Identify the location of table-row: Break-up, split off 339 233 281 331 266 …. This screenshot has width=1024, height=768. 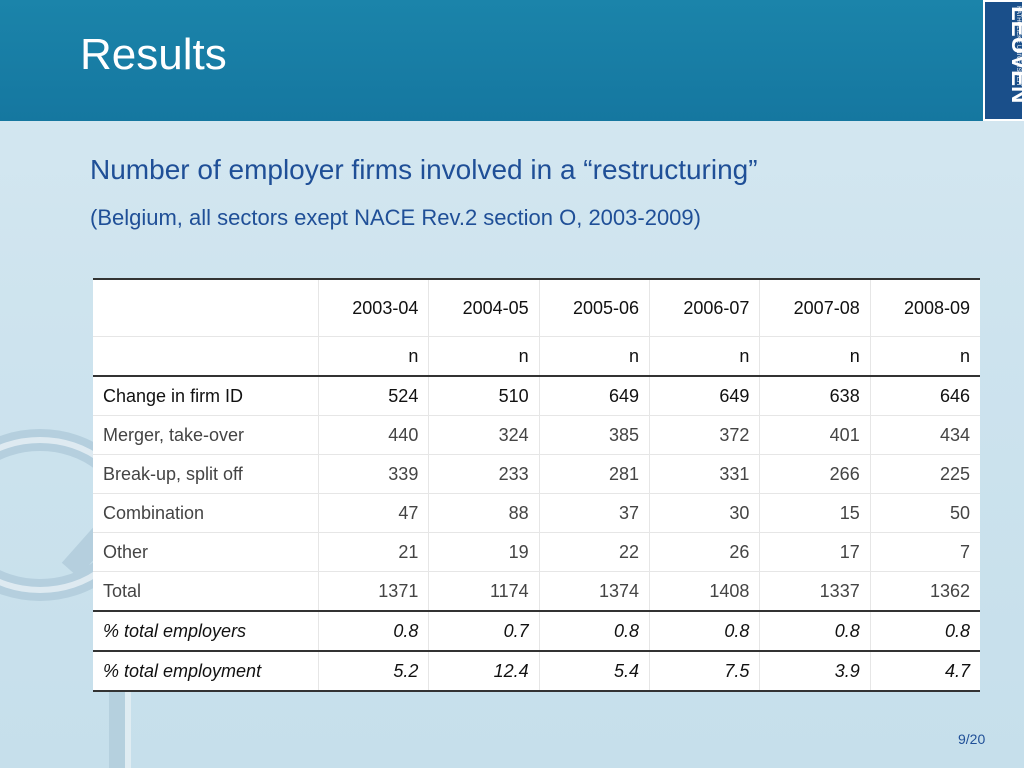
(536, 474).